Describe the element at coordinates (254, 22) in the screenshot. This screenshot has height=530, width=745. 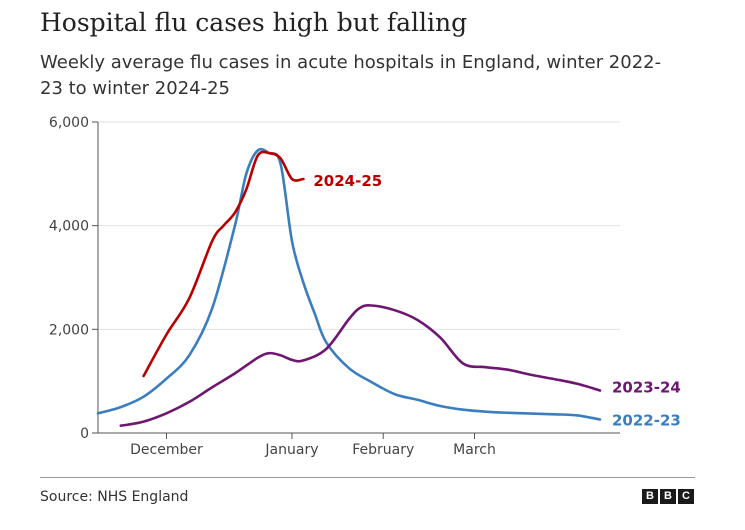
I see `chart-title: Hospital flu cases high but falling` at that location.